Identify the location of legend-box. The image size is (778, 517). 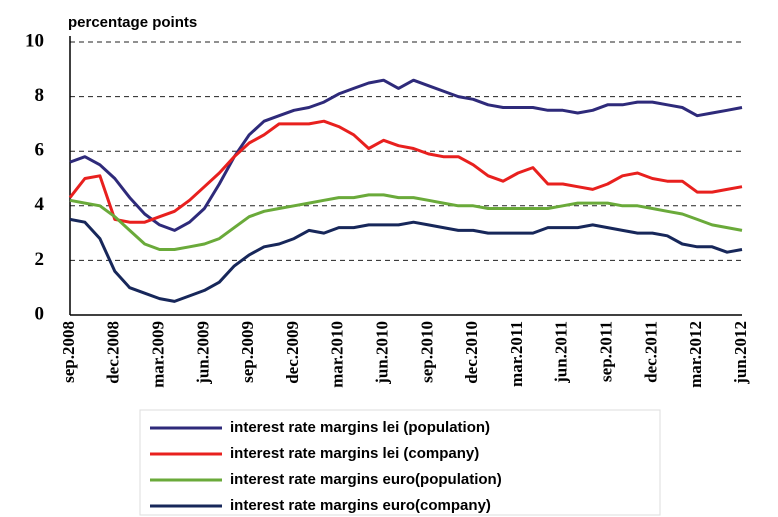
(400, 462).